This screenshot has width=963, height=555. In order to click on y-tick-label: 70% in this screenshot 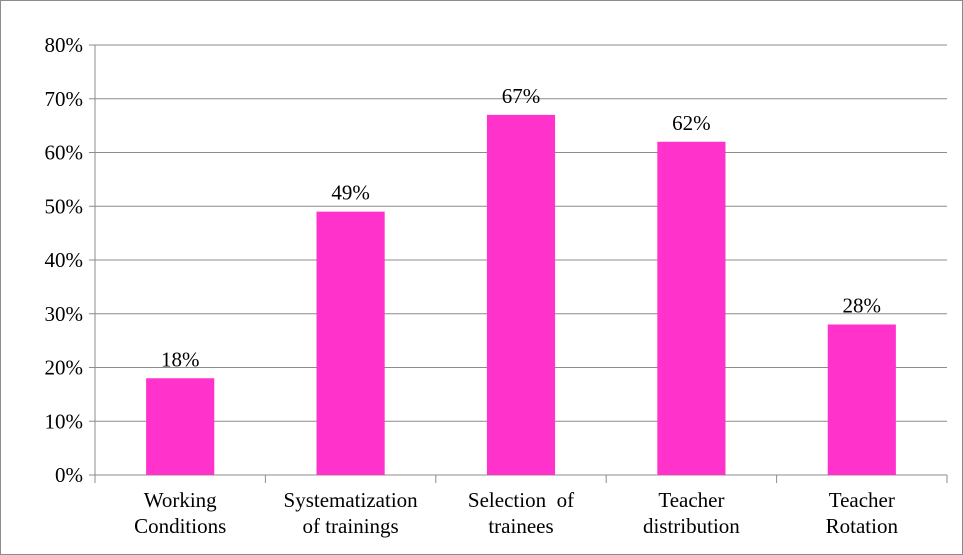, I will do `click(64, 99)`.